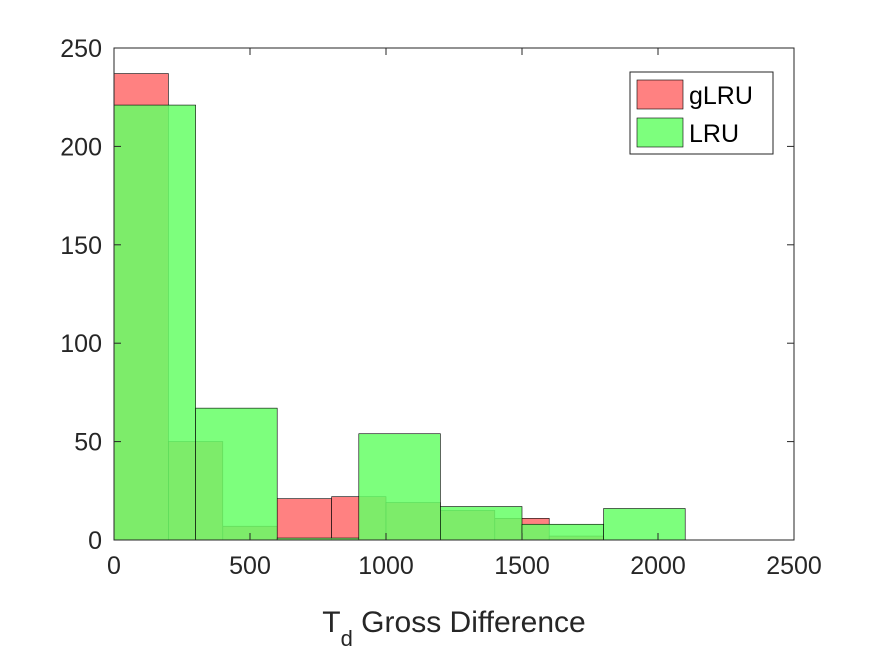  Describe the element at coordinates (721, 96) in the screenshot. I see `legend-label-glru: gLRU` at that location.